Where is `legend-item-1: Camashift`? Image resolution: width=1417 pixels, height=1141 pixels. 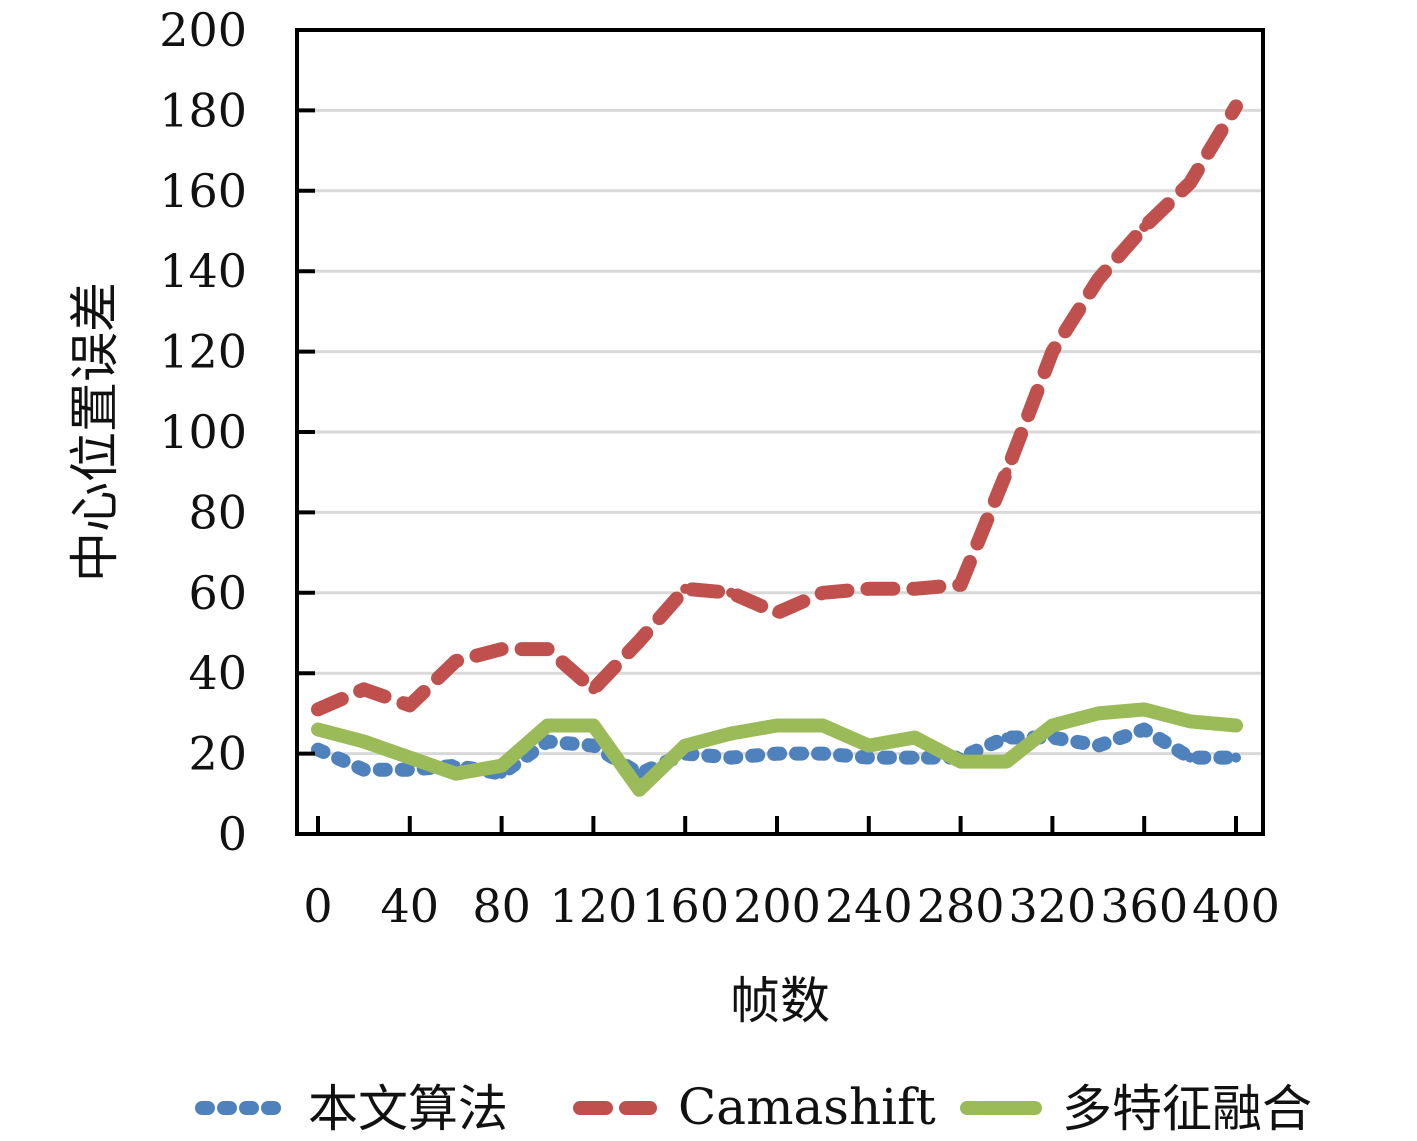
legend-item-1: Camashift is located at coordinates (754, 1107).